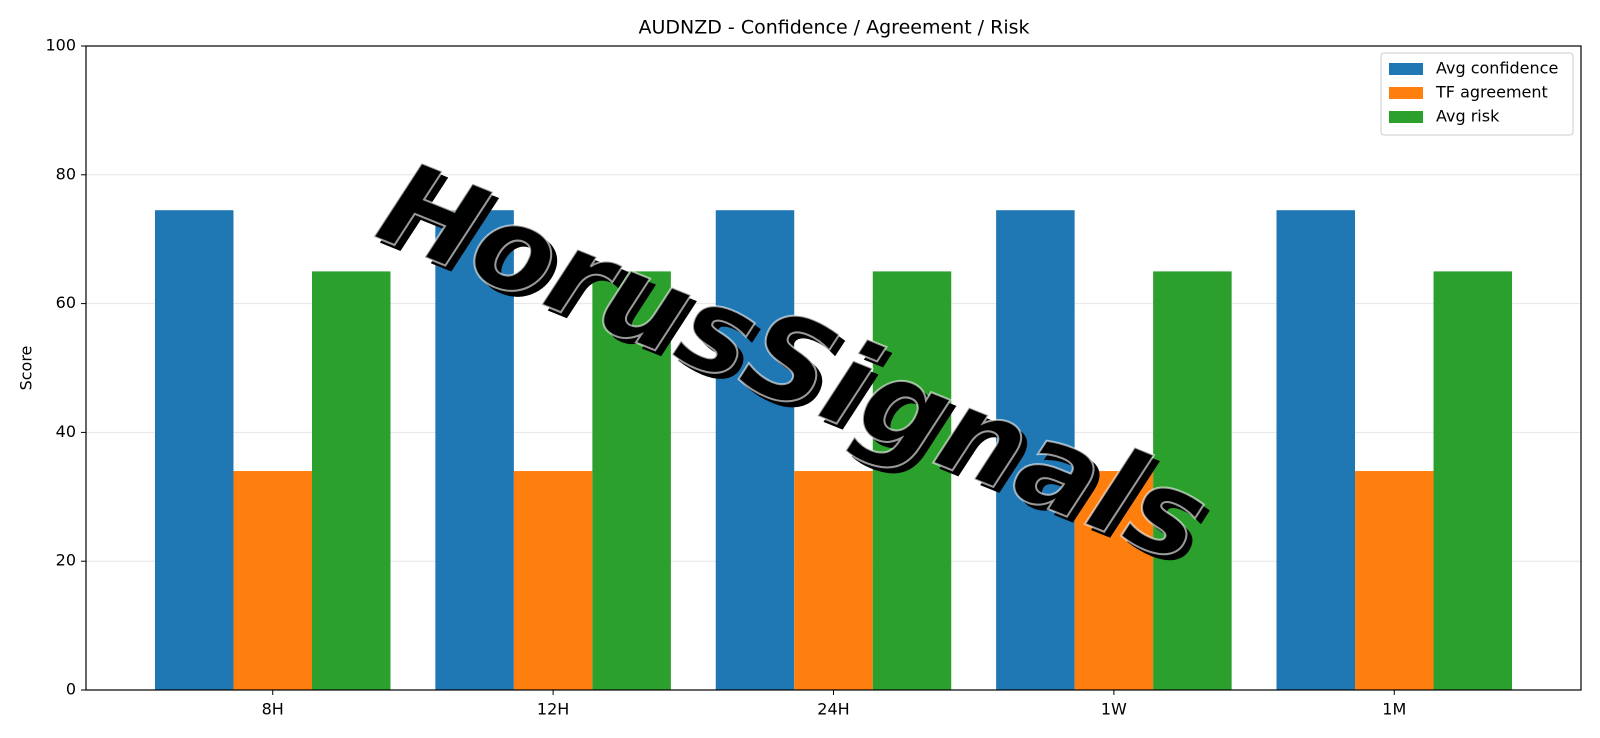  I want to click on x-tick-label: 24H, so click(833, 709).